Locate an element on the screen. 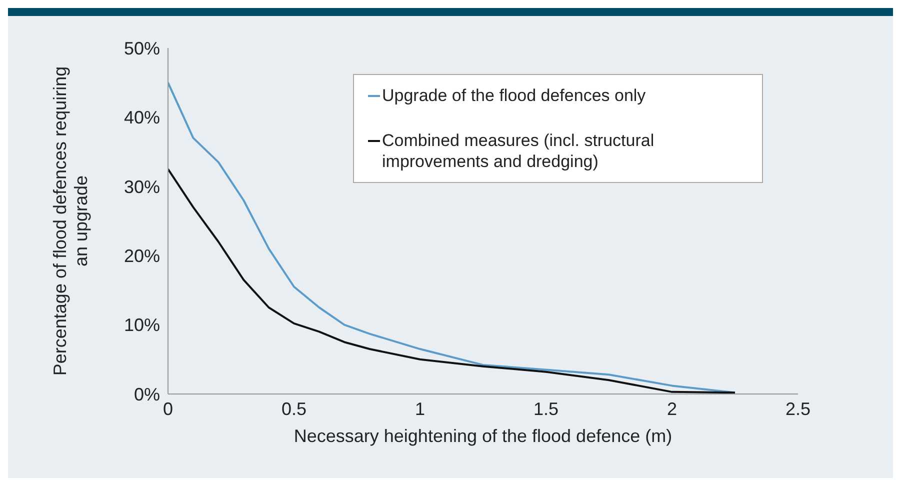  x-tick-label: 1 is located at coordinates (420, 408).